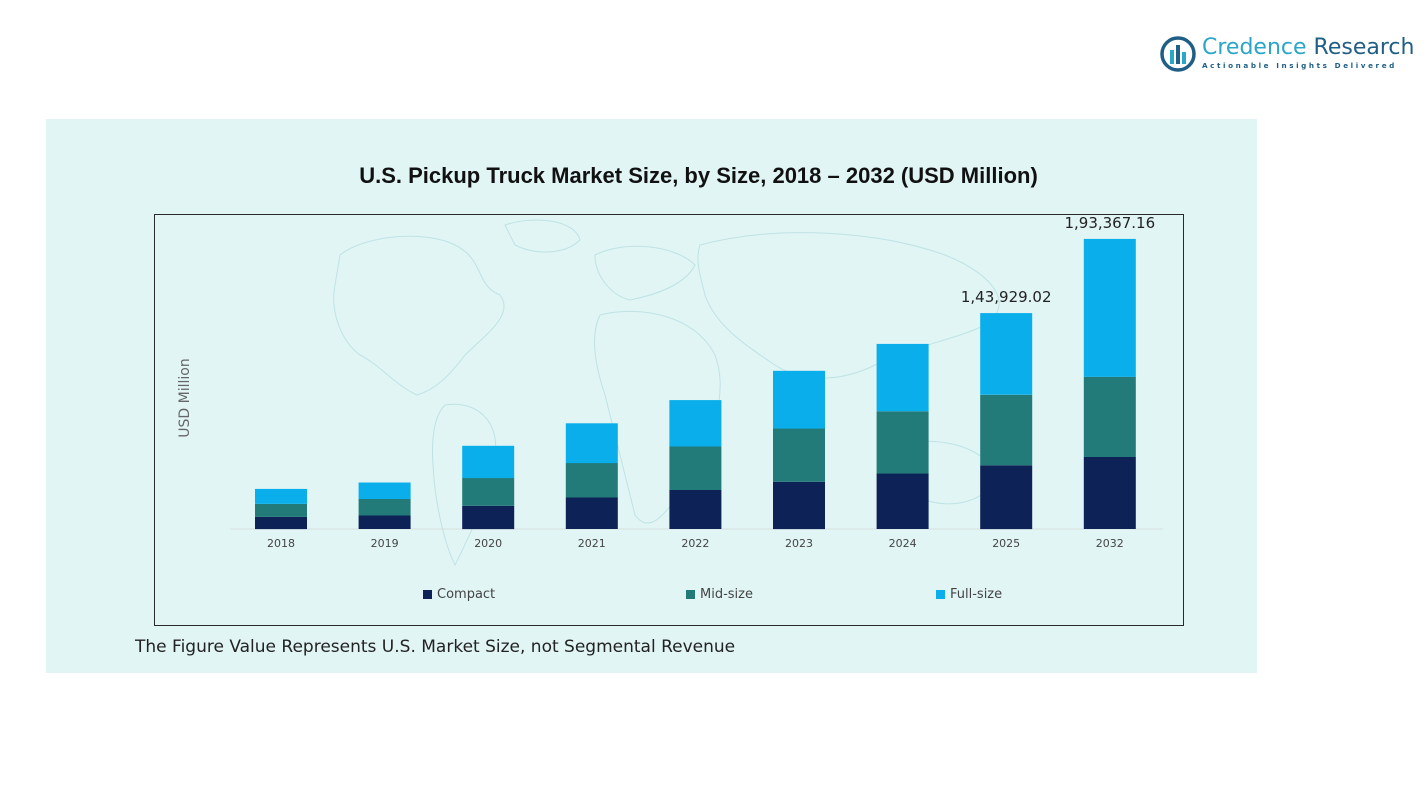  I want to click on data-label-2025: 1,43,929.02, so click(1006, 297).